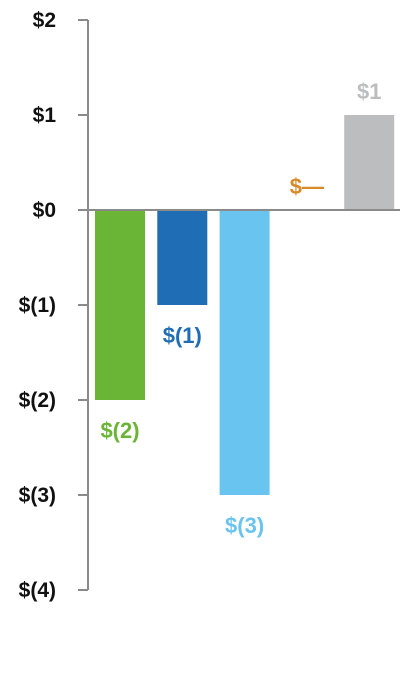 This screenshot has height=690, width=420. I want to click on y-tick-label: $(1), so click(37, 305).